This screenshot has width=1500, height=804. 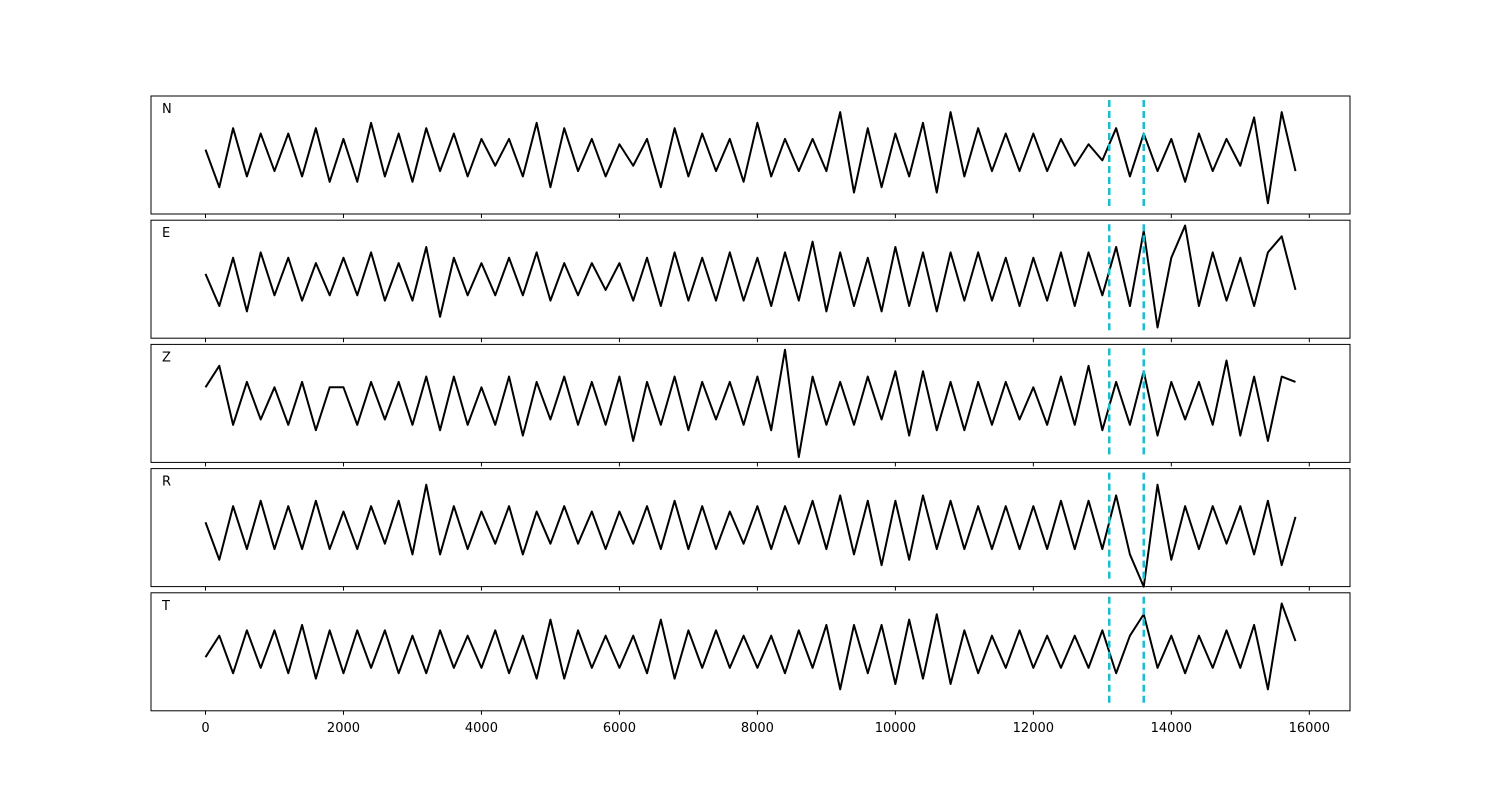 What do you see at coordinates (481, 728) in the screenshot?
I see `x-tick-label: 4000` at bounding box center [481, 728].